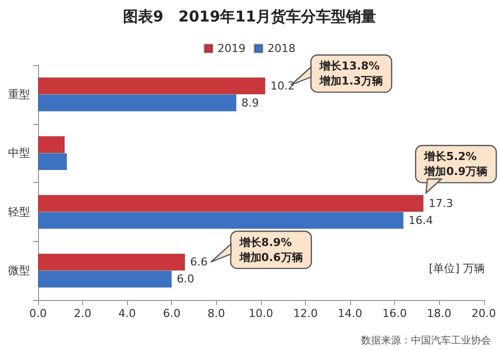 The image size is (499, 350). I want to click on data-label: 8.9, so click(250, 103).